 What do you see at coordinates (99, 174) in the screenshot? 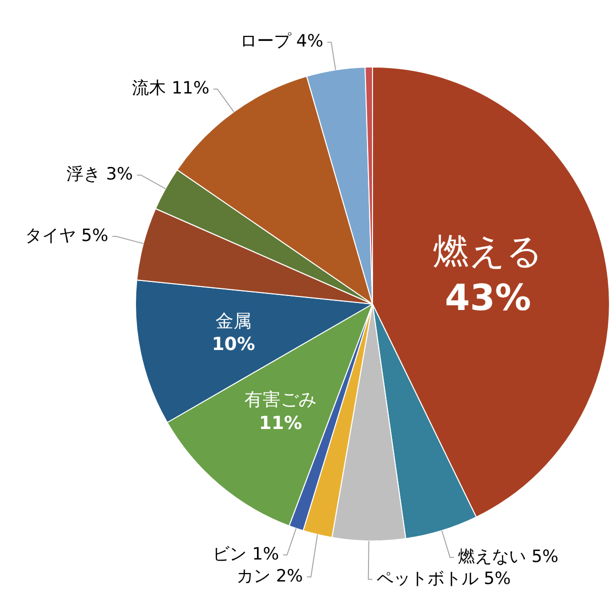
I see `slice-label: 浮き 3%` at bounding box center [99, 174].